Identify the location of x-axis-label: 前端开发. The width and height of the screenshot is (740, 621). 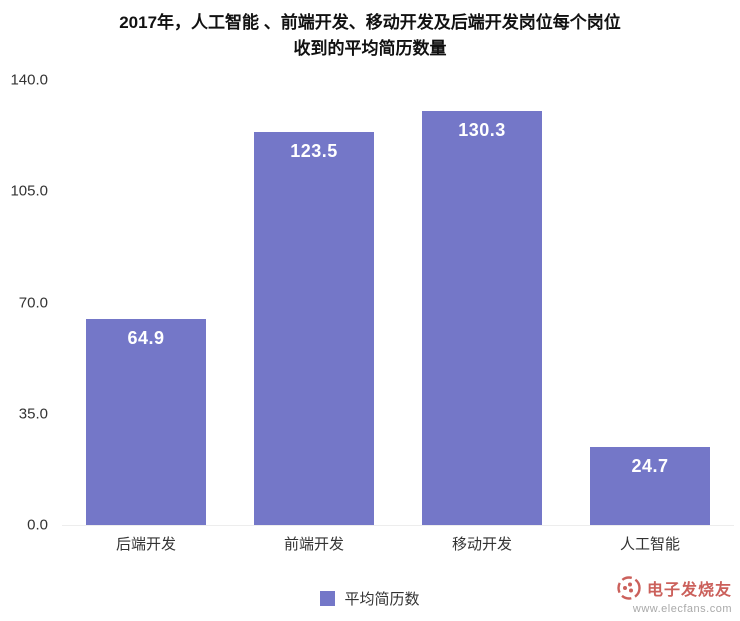
(313, 544).